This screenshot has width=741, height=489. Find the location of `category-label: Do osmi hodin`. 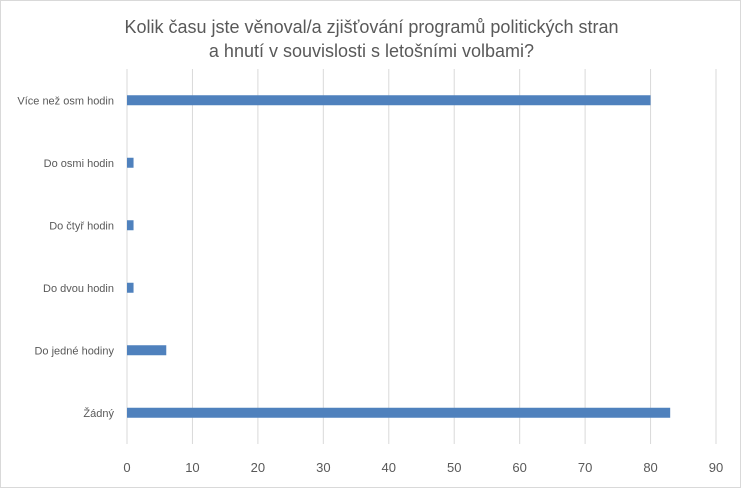

category-label: Do osmi hodin is located at coordinates (79, 164).